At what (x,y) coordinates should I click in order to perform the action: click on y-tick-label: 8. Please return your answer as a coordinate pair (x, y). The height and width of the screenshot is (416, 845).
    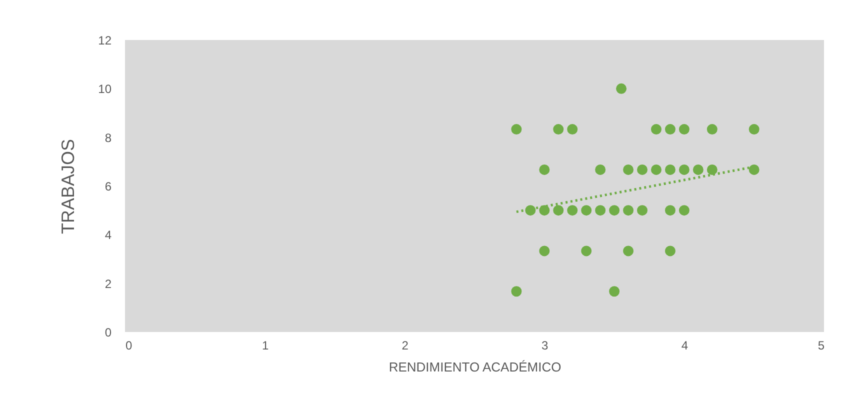
    Looking at the image, I should click on (108, 137).